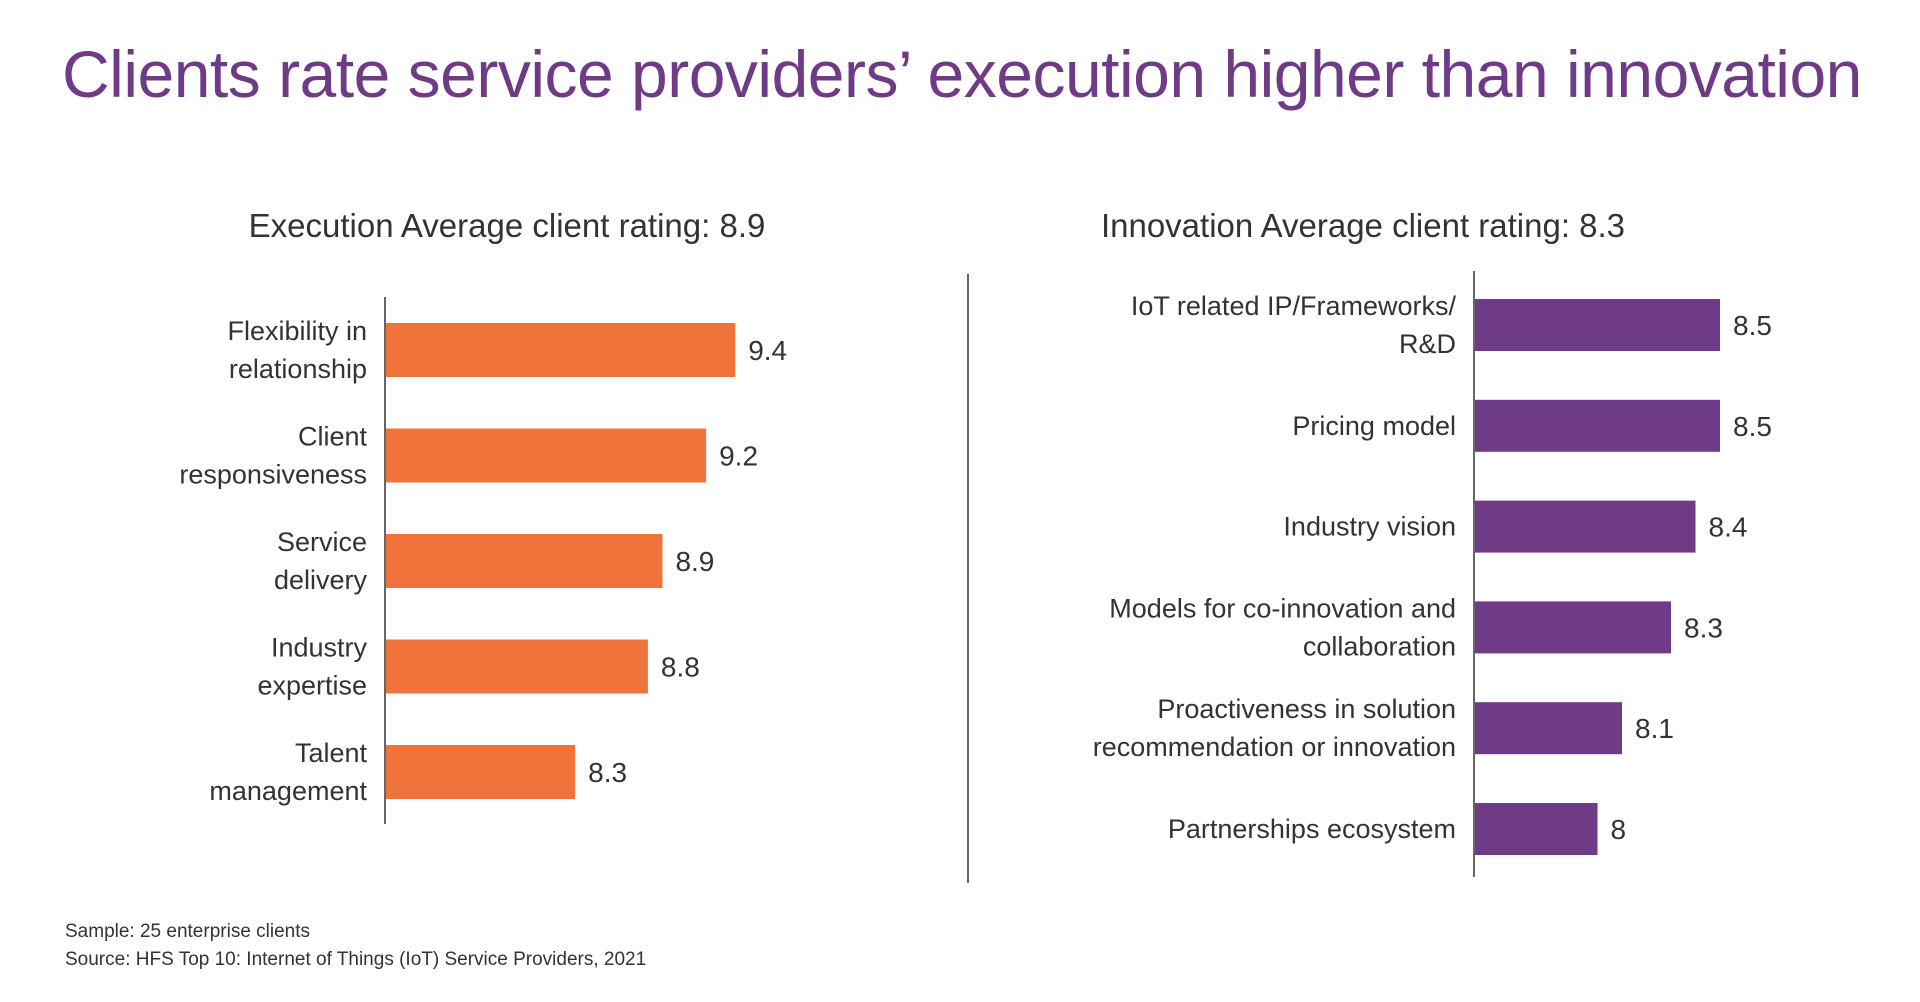 This screenshot has width=1920, height=1002. I want to click on innovation-category-label: IoT related IP/Frameworks/R&D, so click(1294, 325).